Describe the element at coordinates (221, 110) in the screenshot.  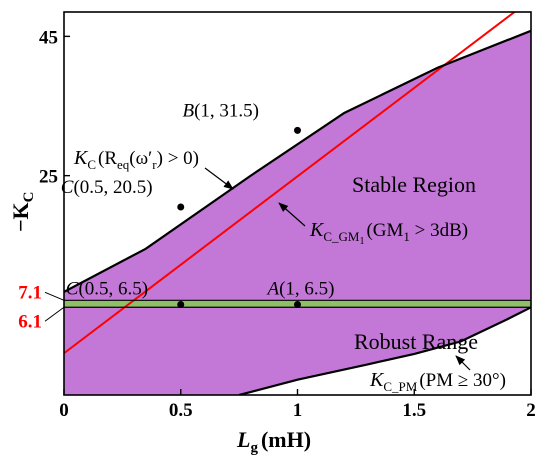
I see `point-label: B(1, 31.5)` at that location.